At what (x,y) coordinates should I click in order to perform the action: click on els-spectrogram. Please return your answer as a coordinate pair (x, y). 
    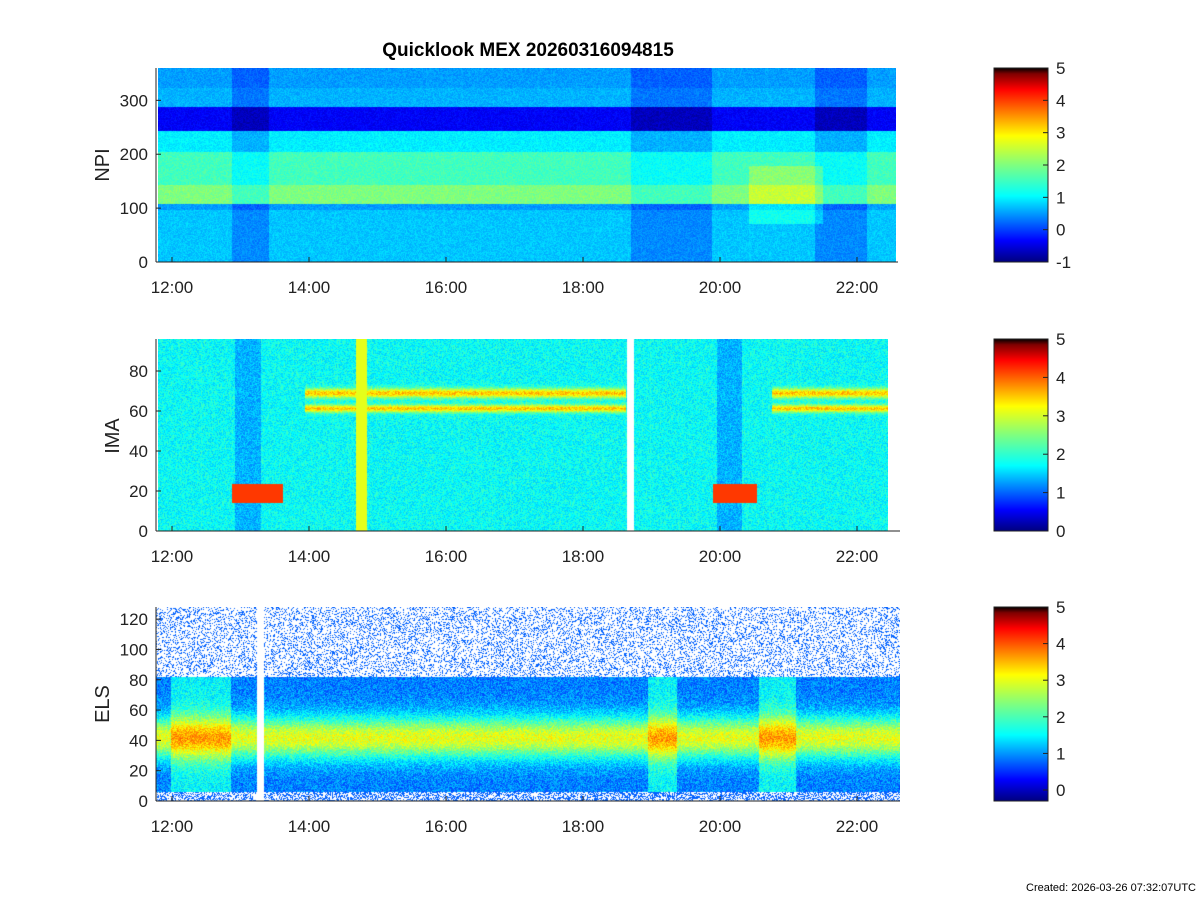
    Looking at the image, I should click on (528, 704).